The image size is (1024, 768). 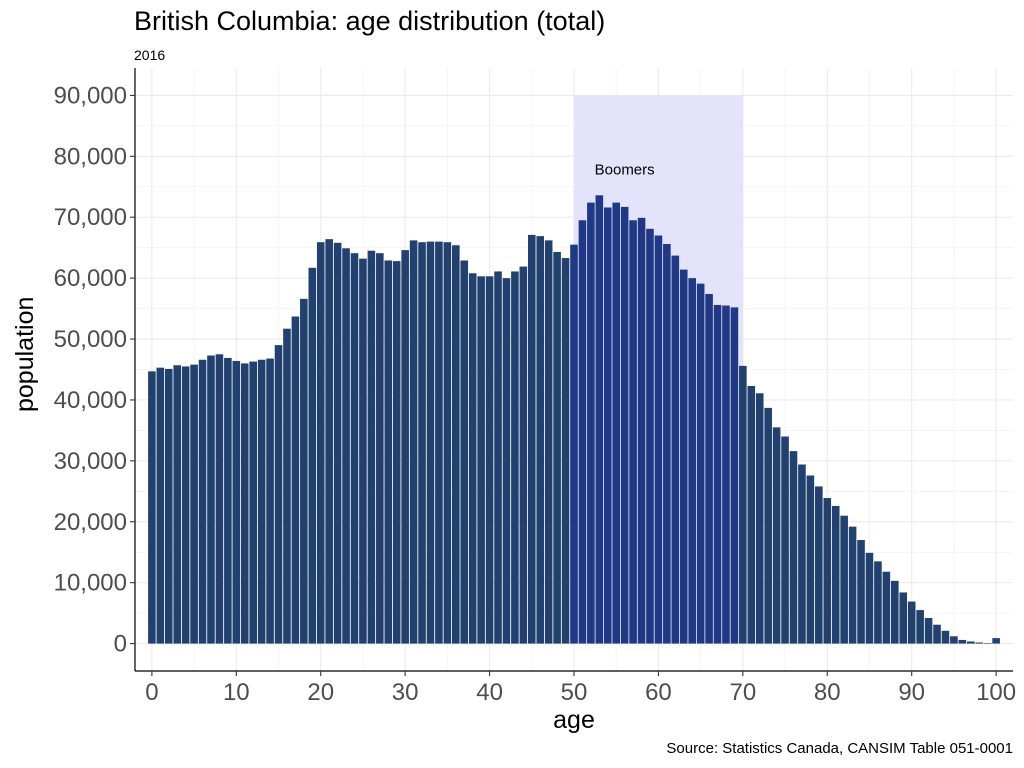 What do you see at coordinates (911, 692) in the screenshot?
I see `x-tick-label: 90` at bounding box center [911, 692].